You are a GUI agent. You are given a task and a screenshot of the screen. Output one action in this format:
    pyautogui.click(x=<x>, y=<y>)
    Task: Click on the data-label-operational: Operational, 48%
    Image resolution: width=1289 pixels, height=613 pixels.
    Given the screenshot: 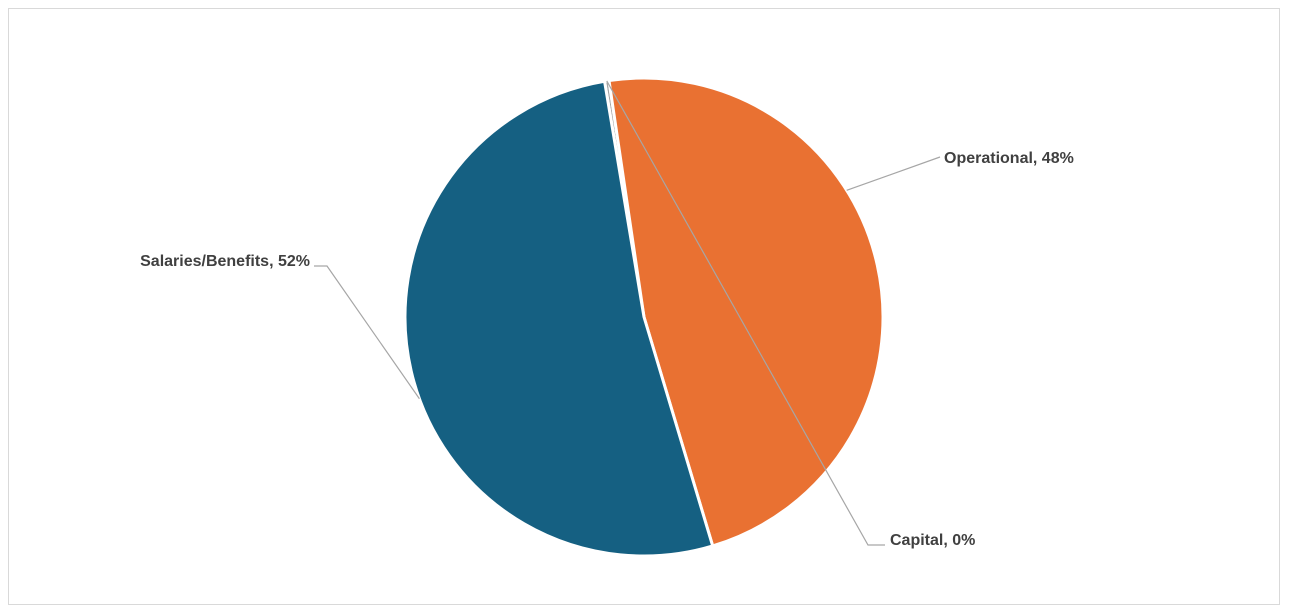 What is the action you would take?
    pyautogui.click(x=1009, y=158)
    